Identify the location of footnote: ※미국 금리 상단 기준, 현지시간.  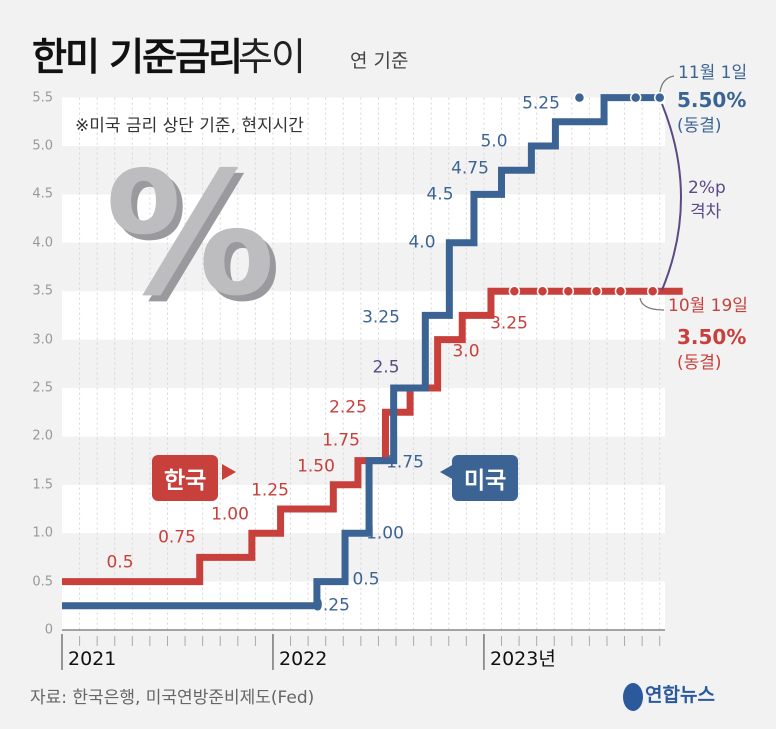
(189, 126).